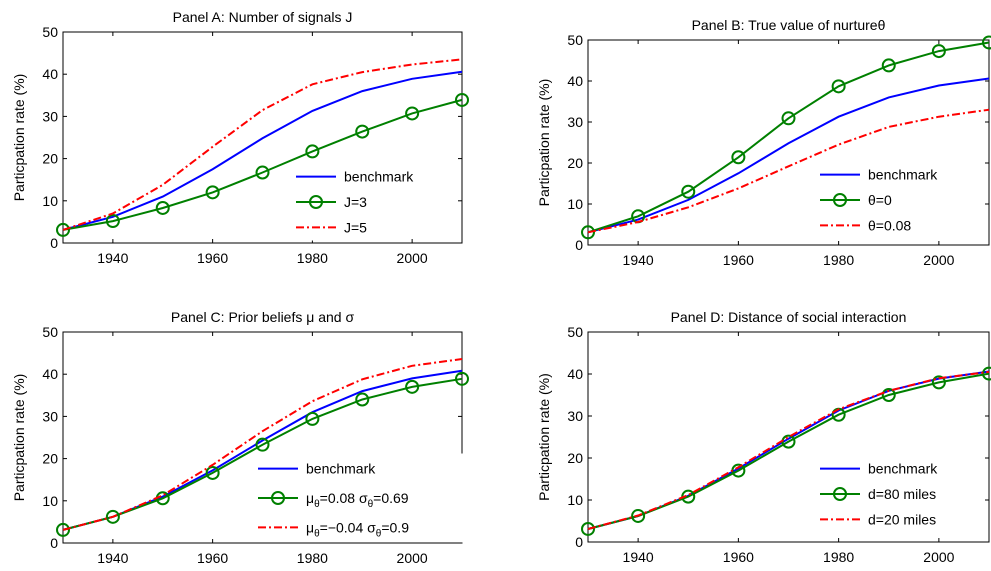  I want to click on legend-label-3: d=20 miles, so click(902, 519).